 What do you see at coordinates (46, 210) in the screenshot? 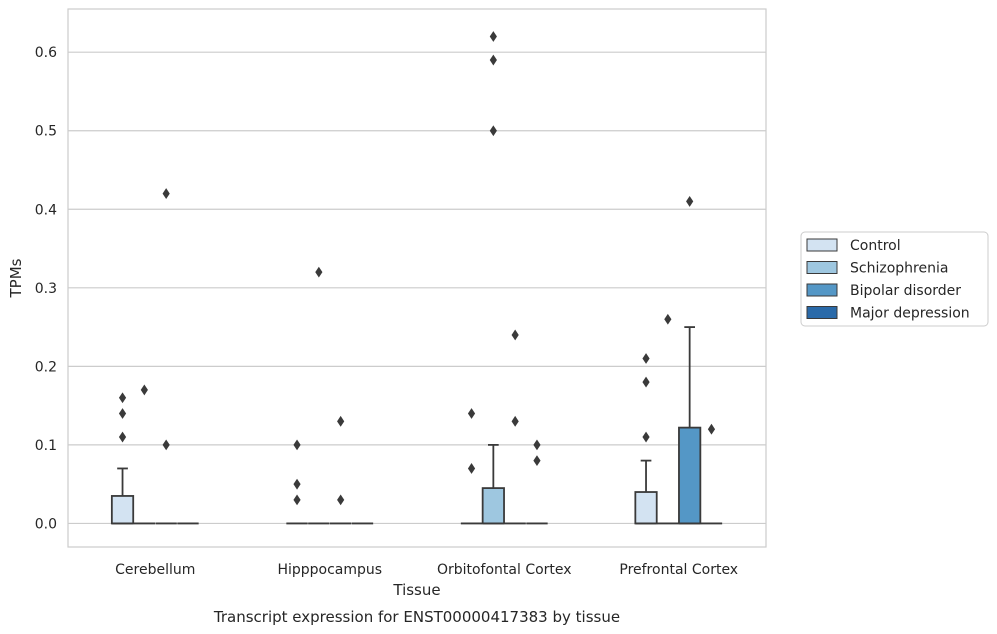
I see `y-tick-label: 0.4` at bounding box center [46, 210].